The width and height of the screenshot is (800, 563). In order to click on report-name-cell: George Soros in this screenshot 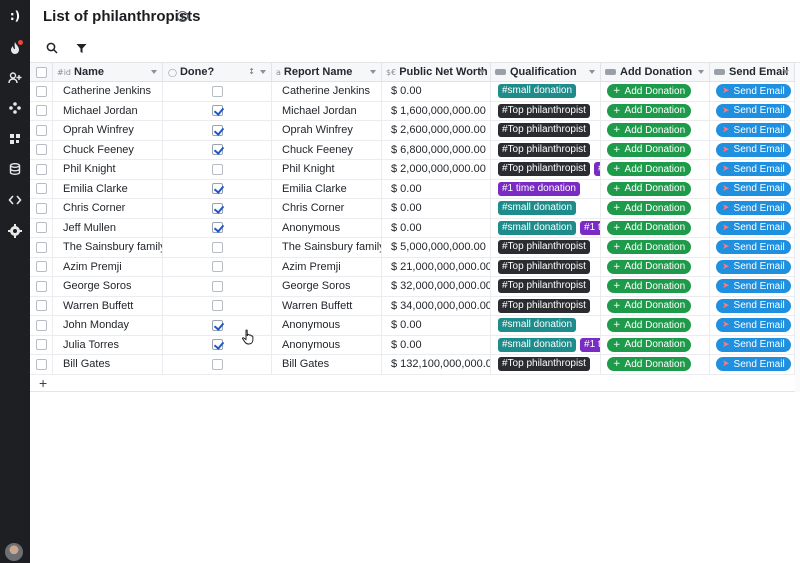, I will do `click(327, 286)`.